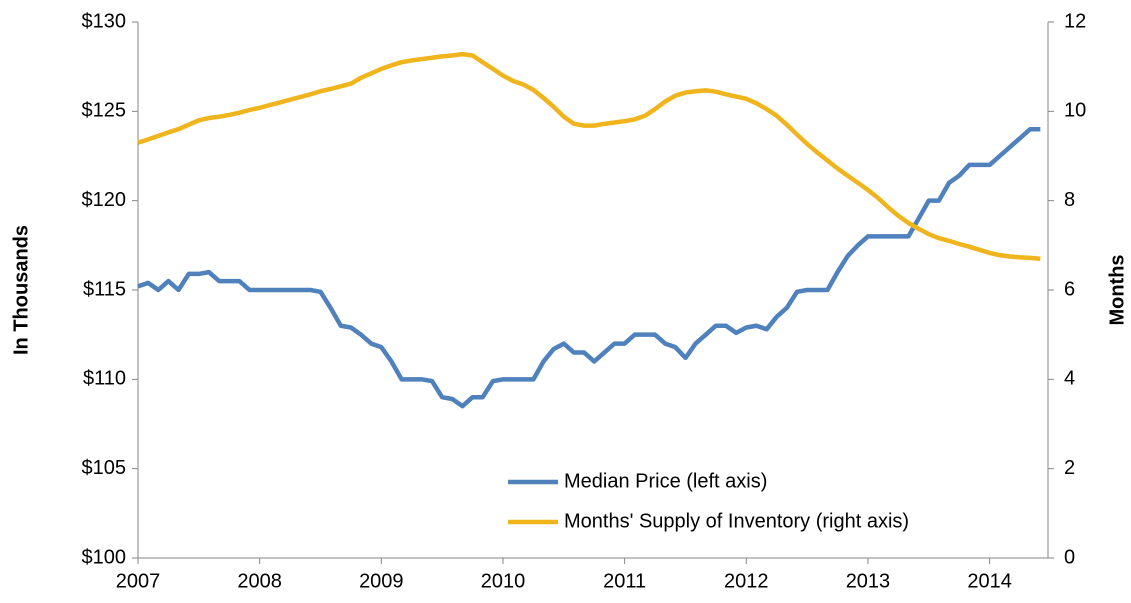 This screenshot has height=603, width=1131. I want to click on x-tick-label: 2014, so click(989, 581).